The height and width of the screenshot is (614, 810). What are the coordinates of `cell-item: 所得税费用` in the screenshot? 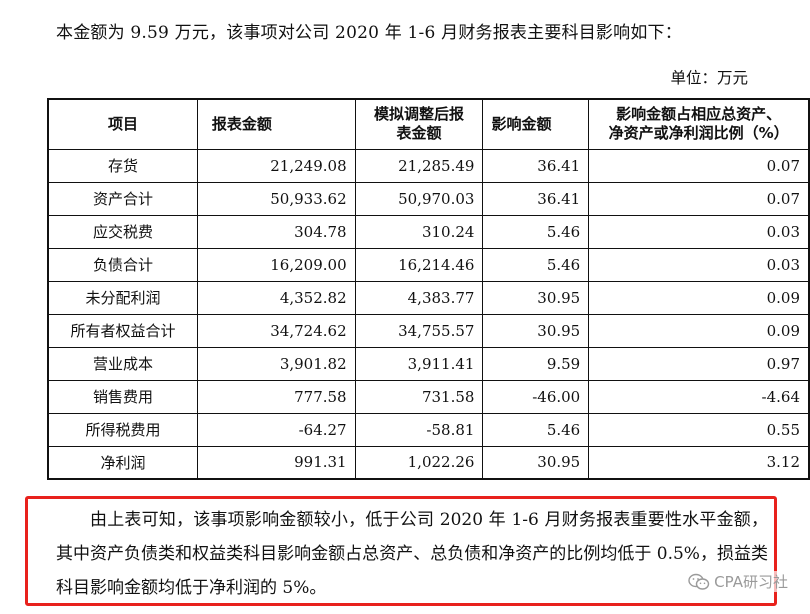 It's located at (122, 429).